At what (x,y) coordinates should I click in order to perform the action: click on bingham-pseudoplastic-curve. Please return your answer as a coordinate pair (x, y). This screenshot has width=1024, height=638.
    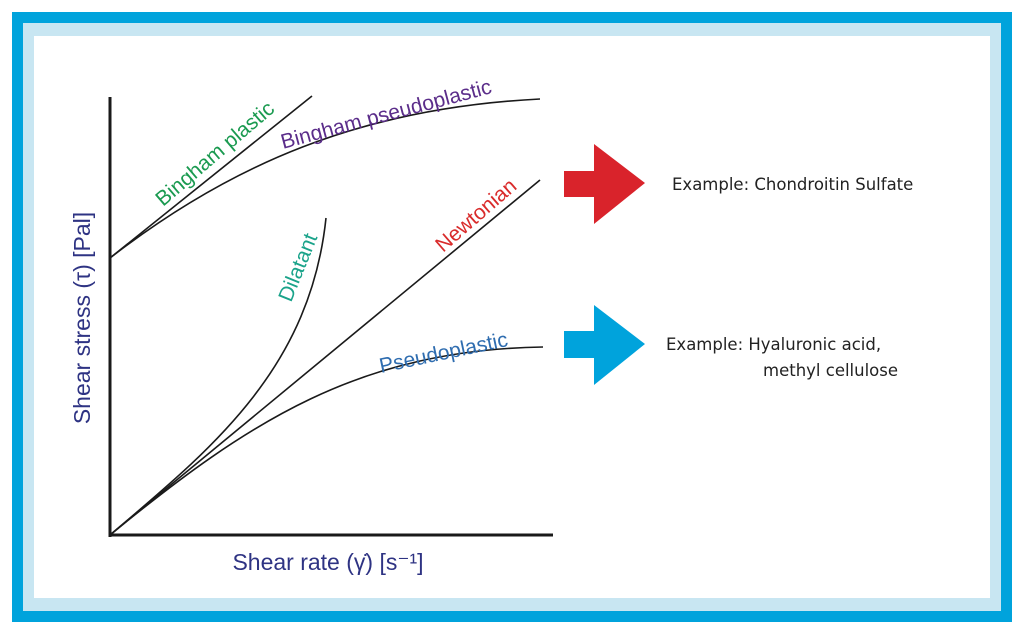
    Looking at the image, I should click on (325, 178).